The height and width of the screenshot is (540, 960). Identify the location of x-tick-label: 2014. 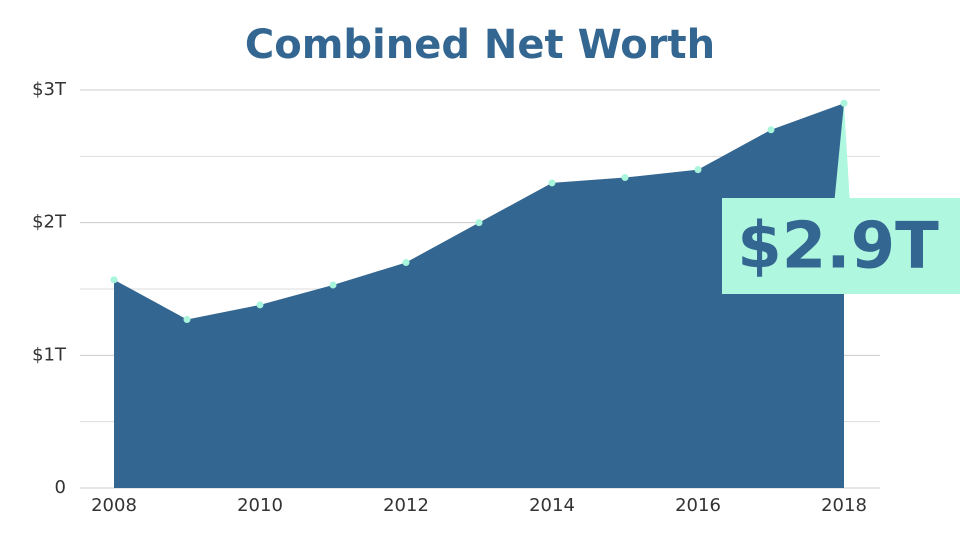
(552, 505).